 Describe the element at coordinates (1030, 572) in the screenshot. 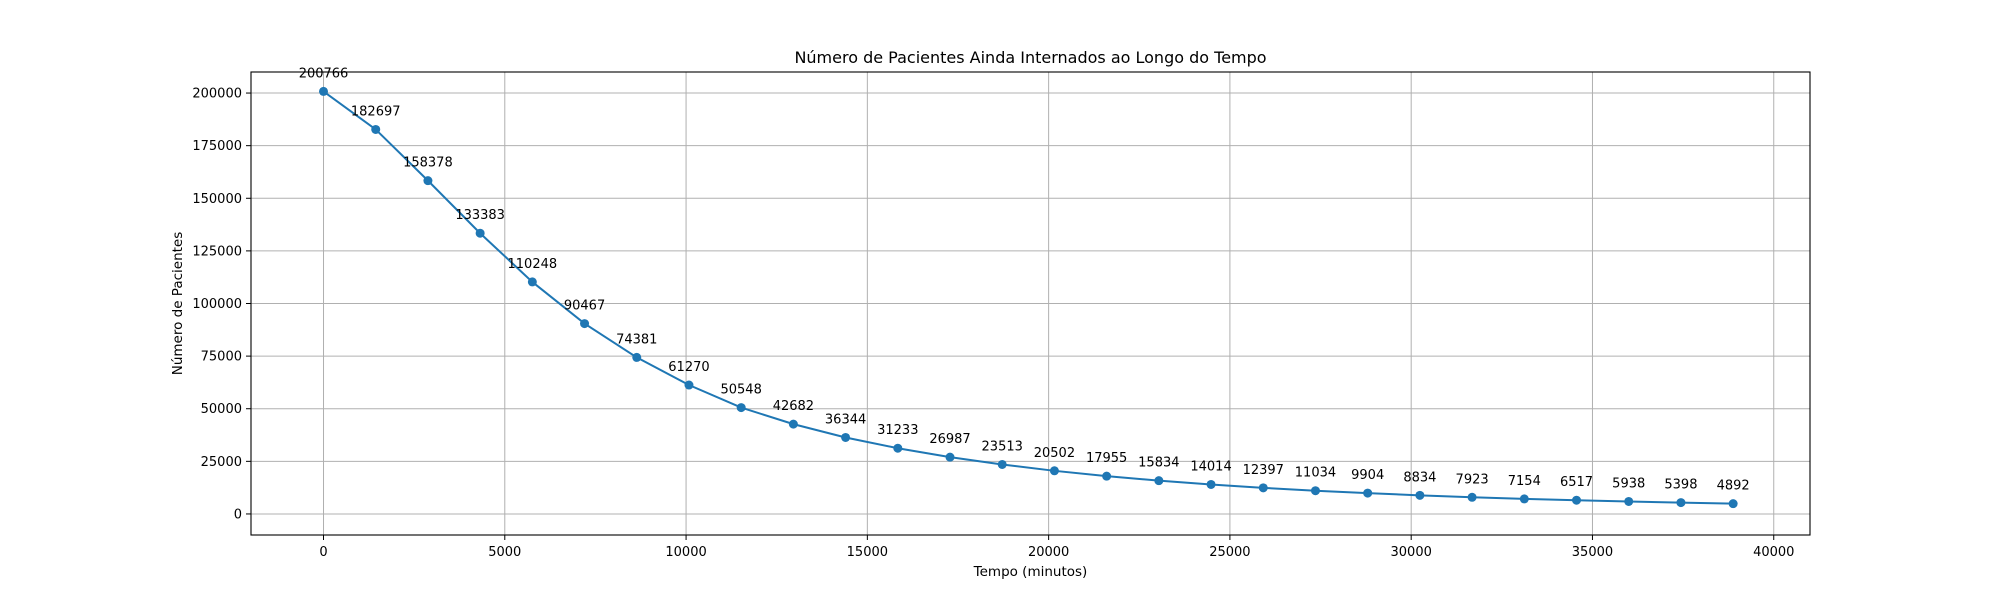

I see `x-axis-label: Tempo (minutos)` at that location.